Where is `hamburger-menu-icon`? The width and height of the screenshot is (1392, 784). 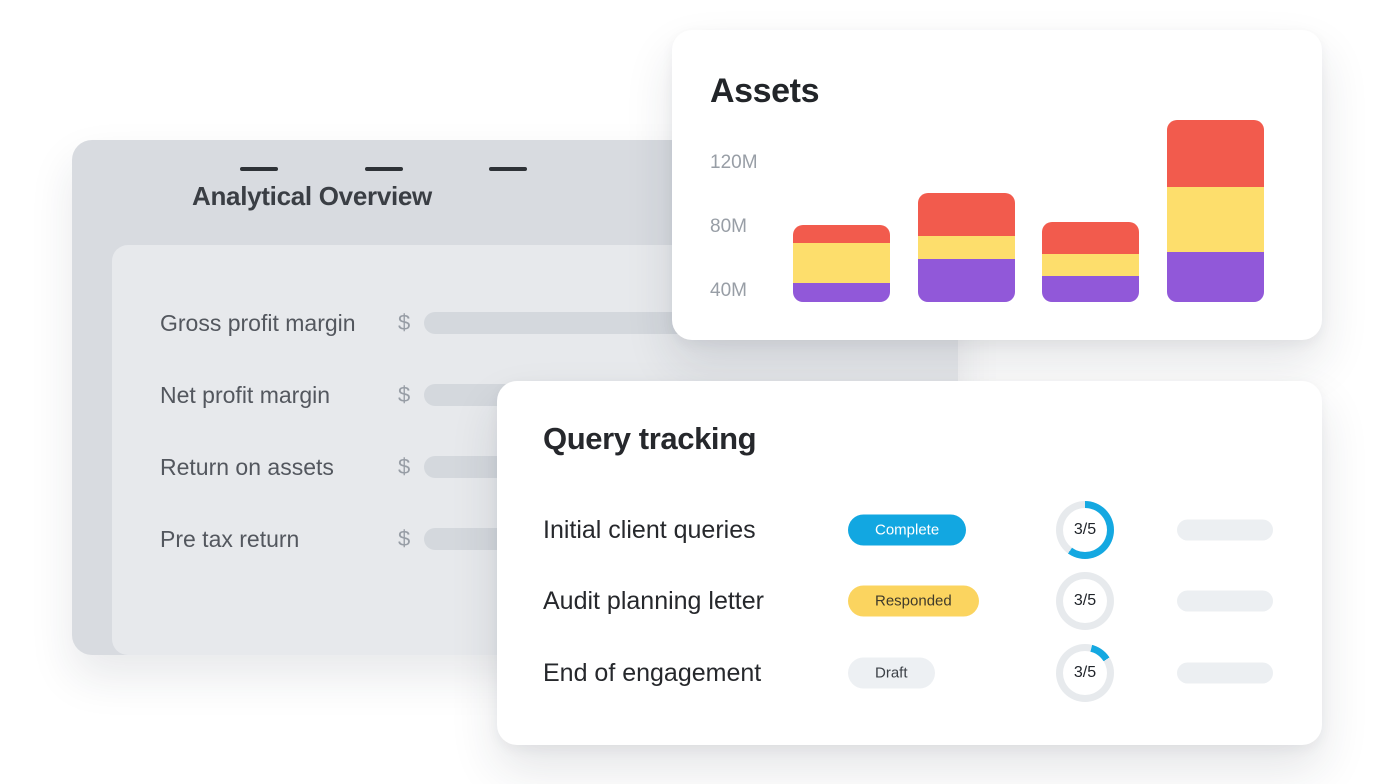 hamburger-menu-icon is located at coordinates (323, 188).